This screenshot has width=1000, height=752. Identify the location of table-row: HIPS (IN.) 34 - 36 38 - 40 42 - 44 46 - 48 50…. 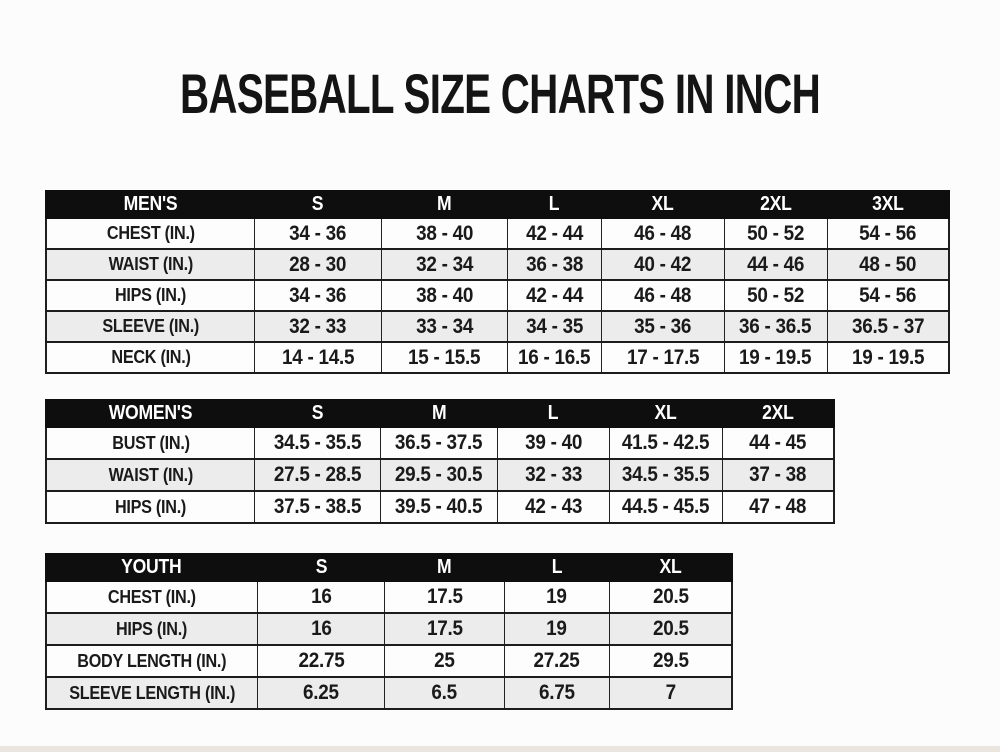
(497, 295).